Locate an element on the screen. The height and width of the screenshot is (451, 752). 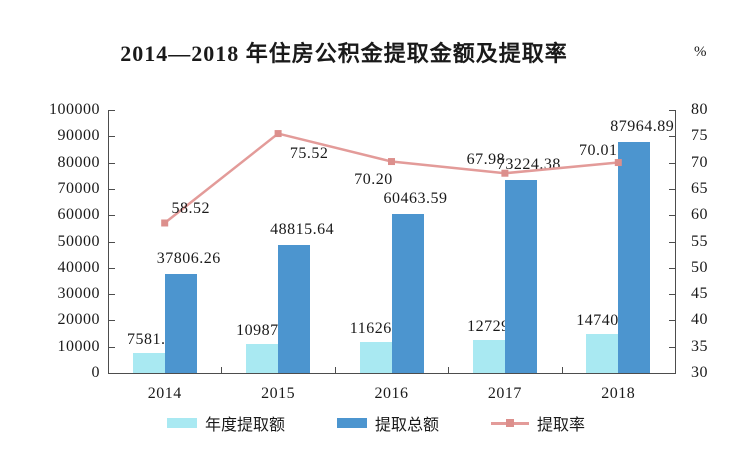
y-axis-left-label: 100000 is located at coordinates (74, 109).